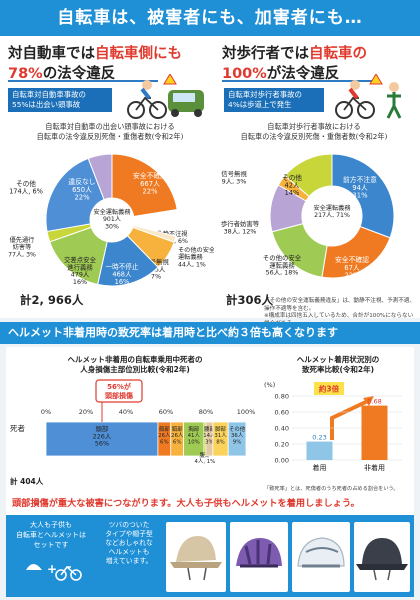  I want to click on right-heading-line1: 対歩行者では自転車の, so click(294, 54).